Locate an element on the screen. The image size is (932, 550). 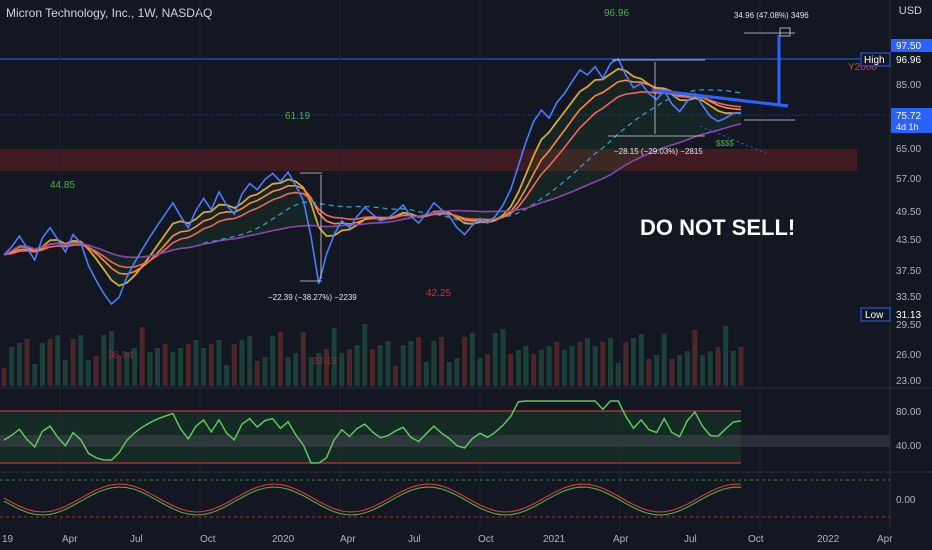
time-tick-label: Oct is located at coordinates (756, 539).